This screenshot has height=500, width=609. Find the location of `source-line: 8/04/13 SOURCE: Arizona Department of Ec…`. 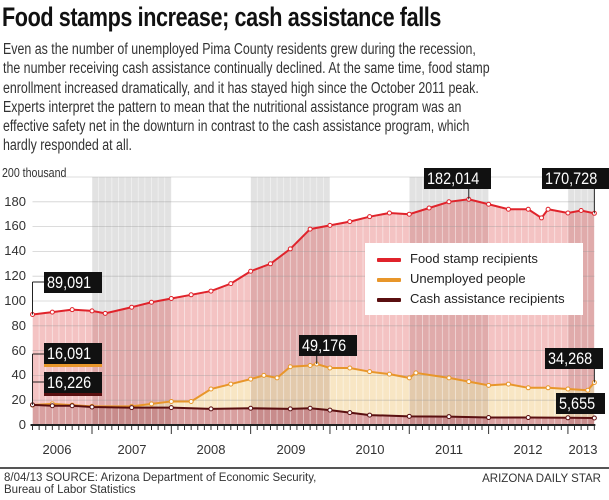

source-line: 8/04/13 SOURCE: Arizona Department of Ec… is located at coordinates (160, 478).